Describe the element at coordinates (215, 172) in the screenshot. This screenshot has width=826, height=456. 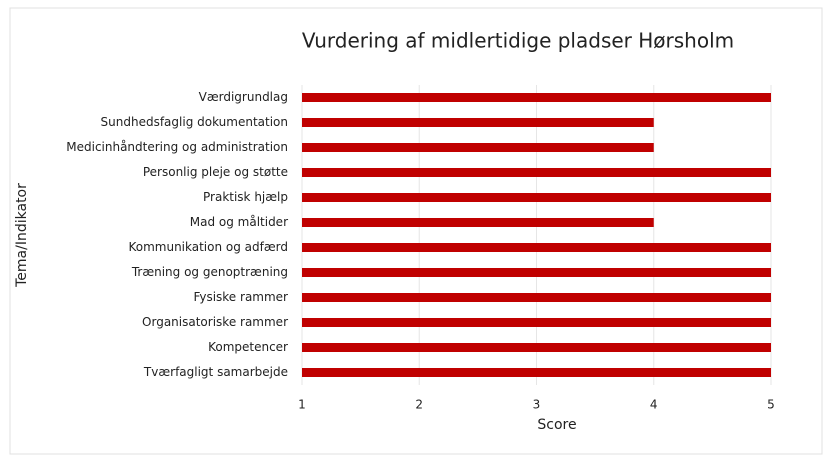
I see `y-tick-label: Personlig pleje og støtte` at that location.